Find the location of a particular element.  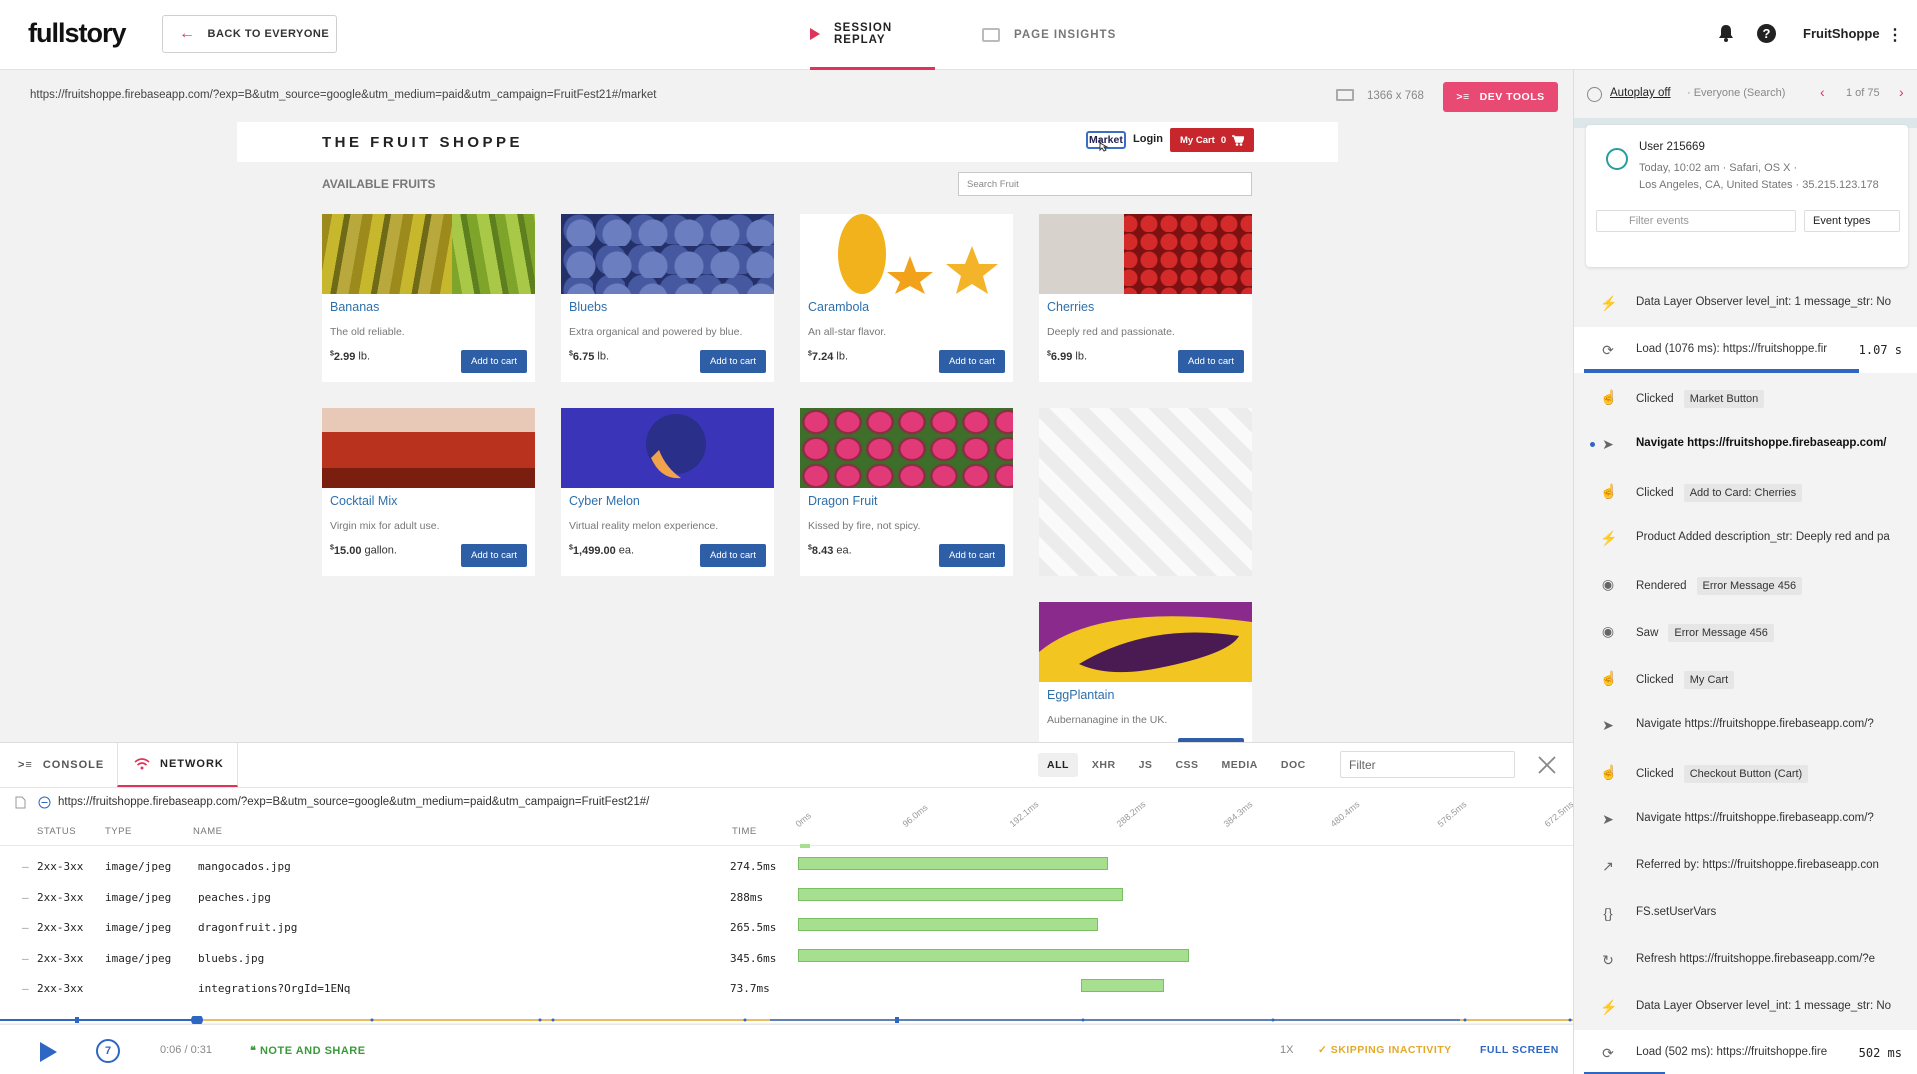

user-meta: Today, 10:02 am · Safari, OS X · is located at coordinates (1718, 168).